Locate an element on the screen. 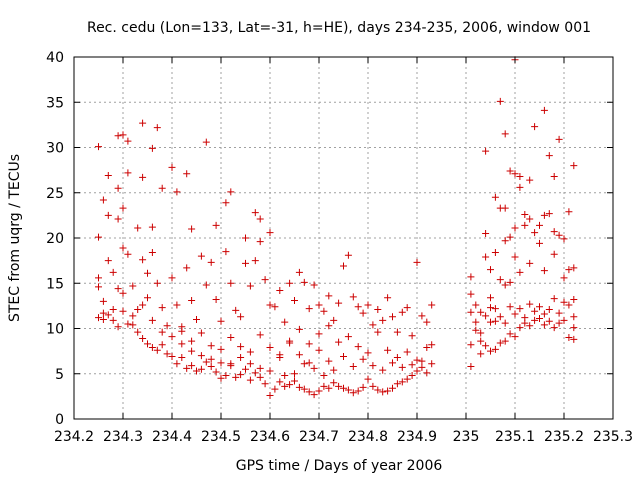 Image resolution: width=640 pixels, height=480 pixels. y-tick-label: 5 is located at coordinates (59, 375).